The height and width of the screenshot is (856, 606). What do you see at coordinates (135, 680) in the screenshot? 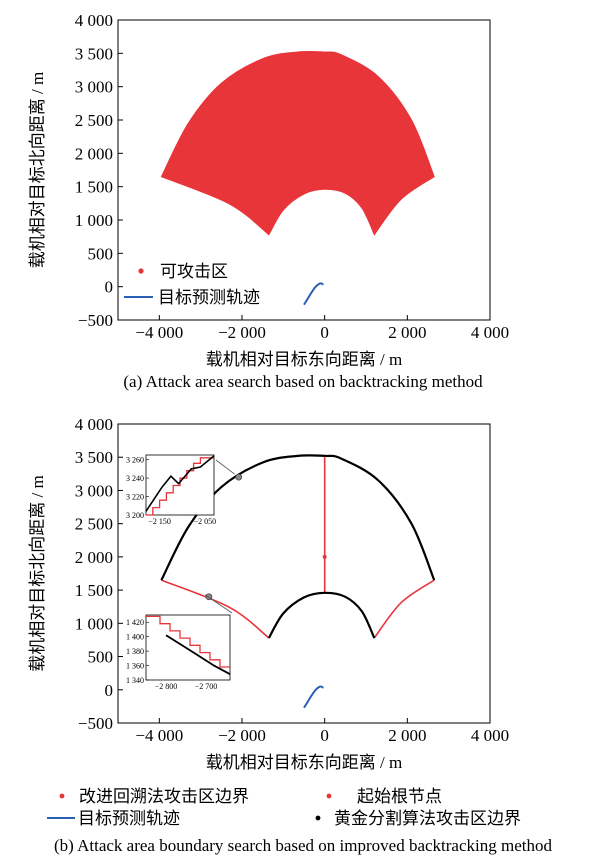
I see `lower-inset-ytick-label: 1 340` at bounding box center [135, 680].